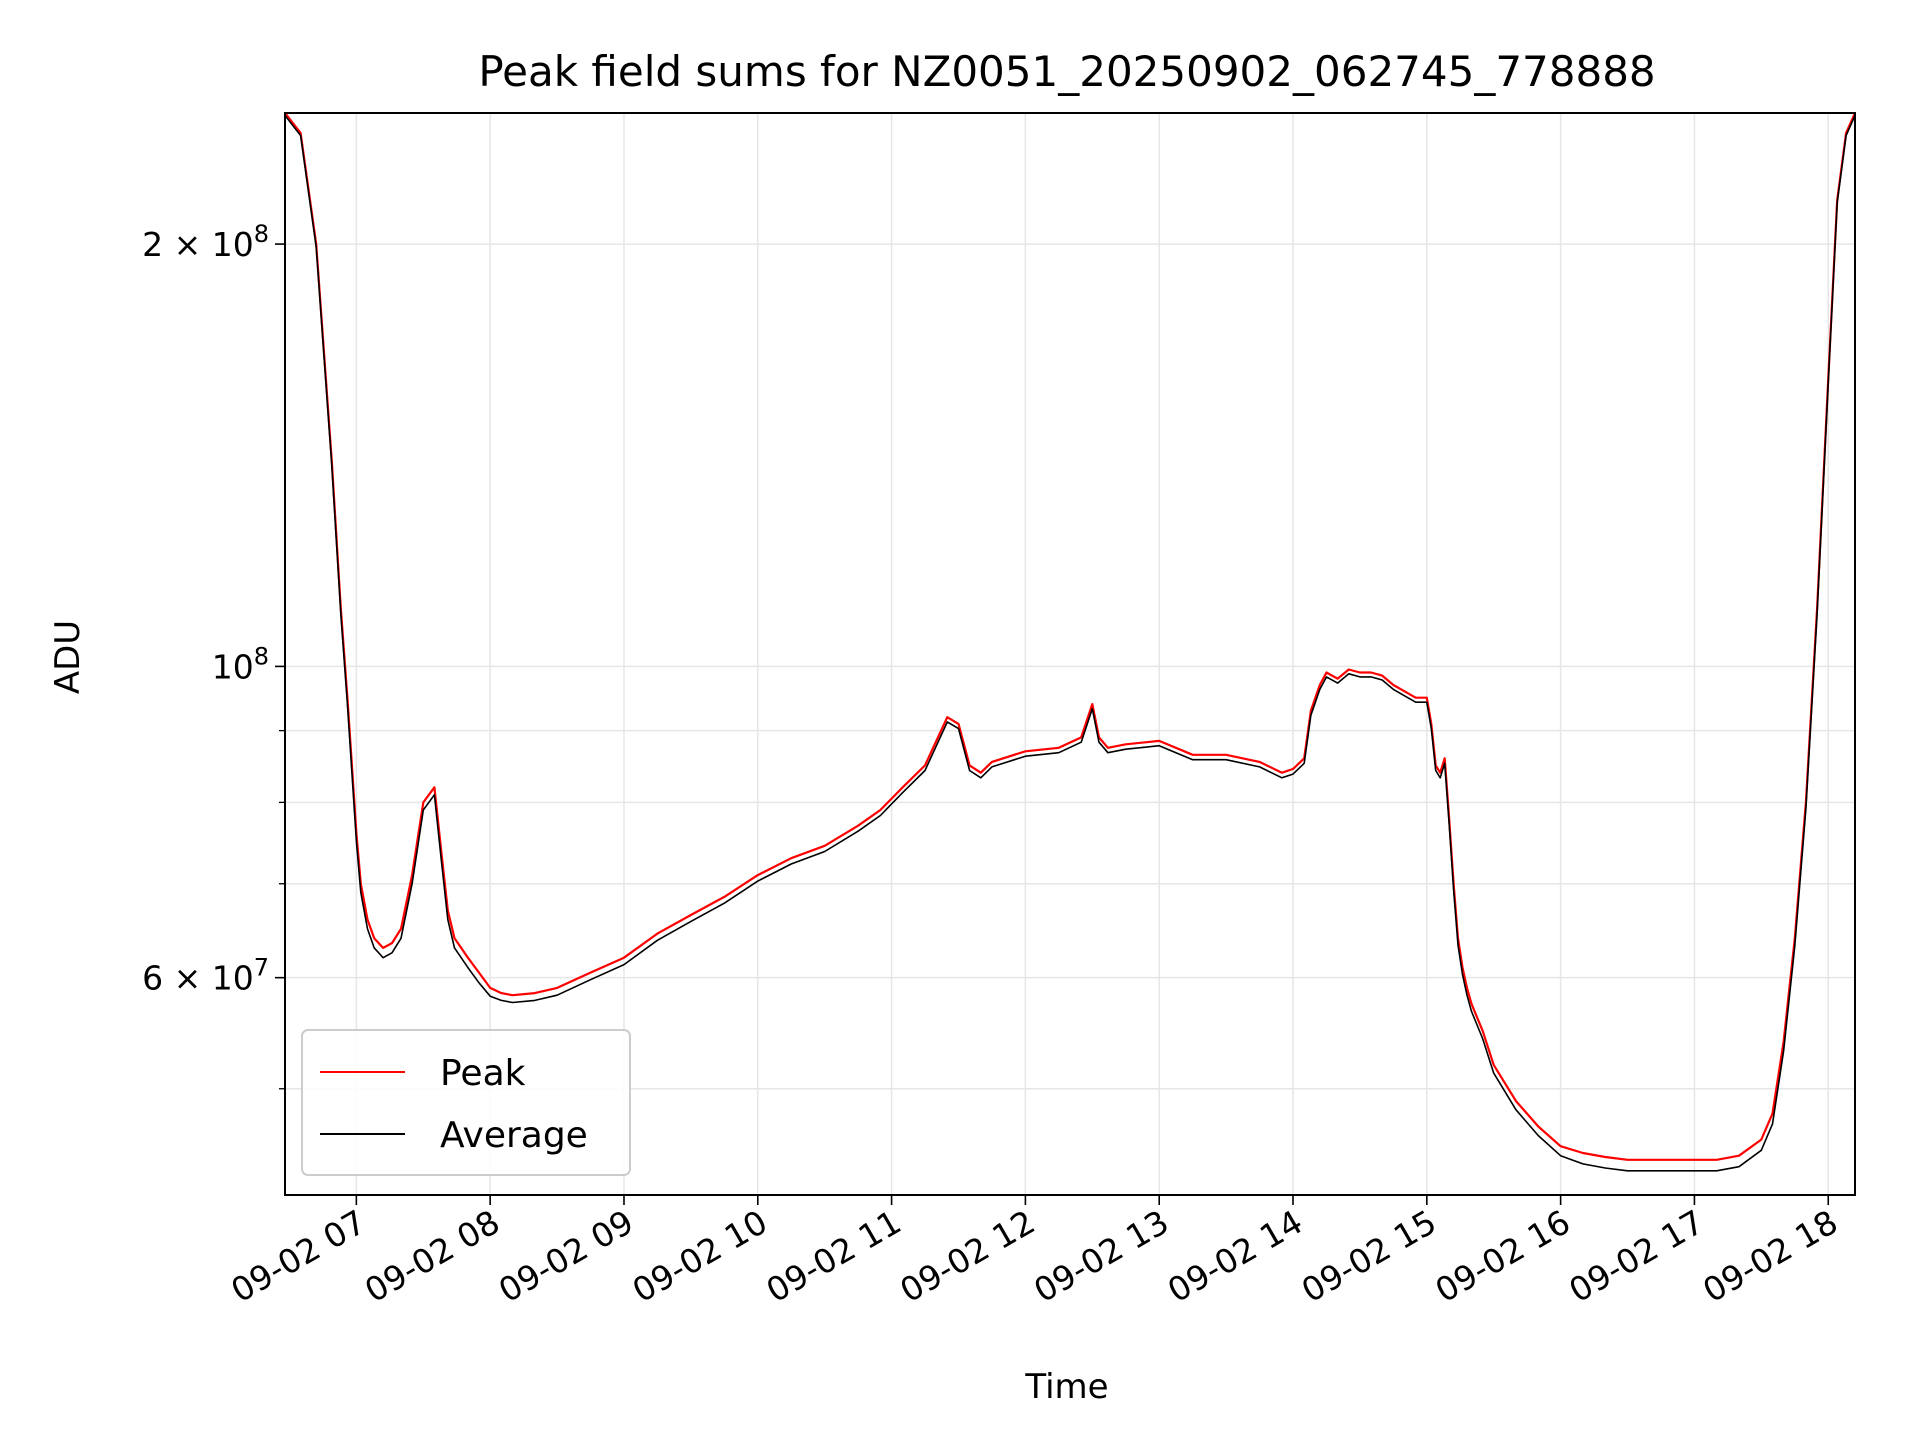  What do you see at coordinates (152, 244) in the screenshot?
I see `y-tick-mantissa: 2` at bounding box center [152, 244].